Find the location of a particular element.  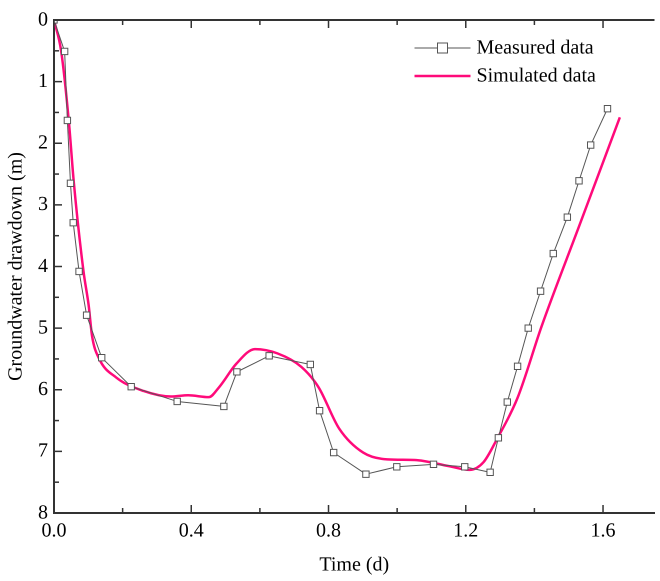

y-tick-label: 2 is located at coordinates (43, 143).